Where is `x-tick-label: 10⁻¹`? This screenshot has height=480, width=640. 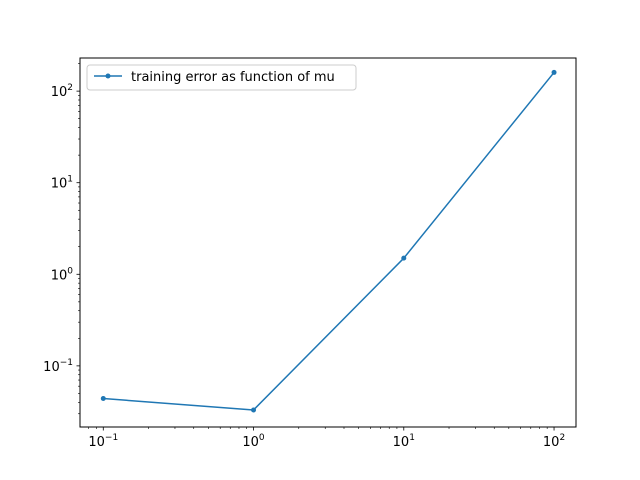
x-tick-label: 10⁻¹ is located at coordinates (103, 441).